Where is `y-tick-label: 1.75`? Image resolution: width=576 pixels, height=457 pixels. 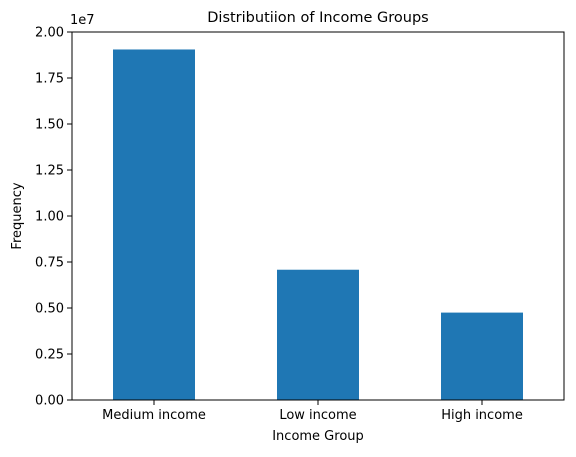
y-tick-label: 1.75 is located at coordinates (49, 79).